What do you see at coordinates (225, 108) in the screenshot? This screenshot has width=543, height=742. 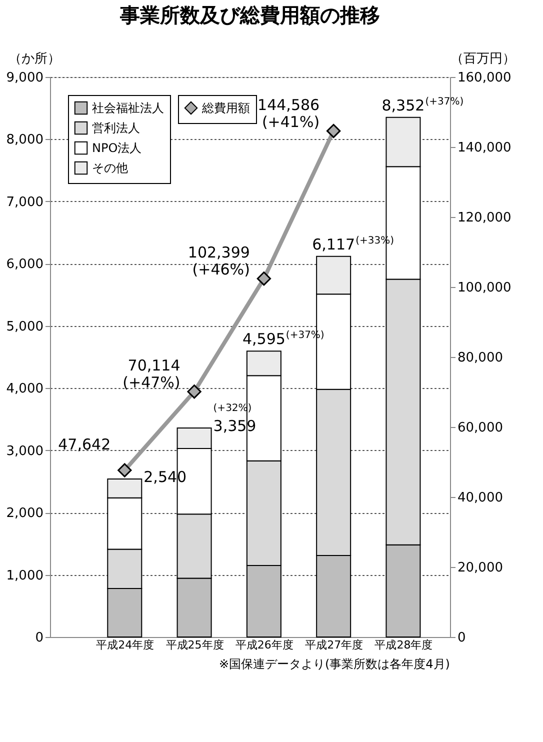 I see `legend-label: 総費用額` at bounding box center [225, 108].